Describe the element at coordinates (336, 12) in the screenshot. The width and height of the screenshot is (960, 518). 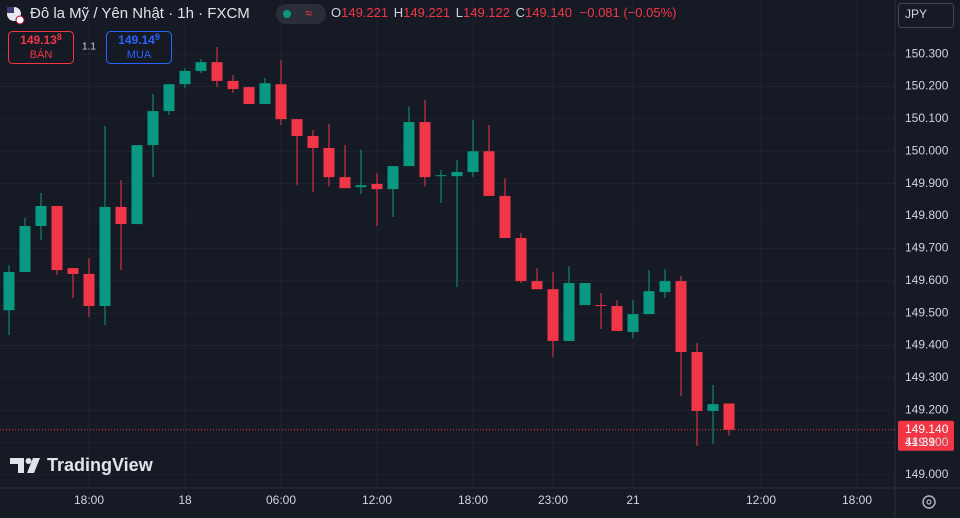
I see `ohlc-key: O` at that location.